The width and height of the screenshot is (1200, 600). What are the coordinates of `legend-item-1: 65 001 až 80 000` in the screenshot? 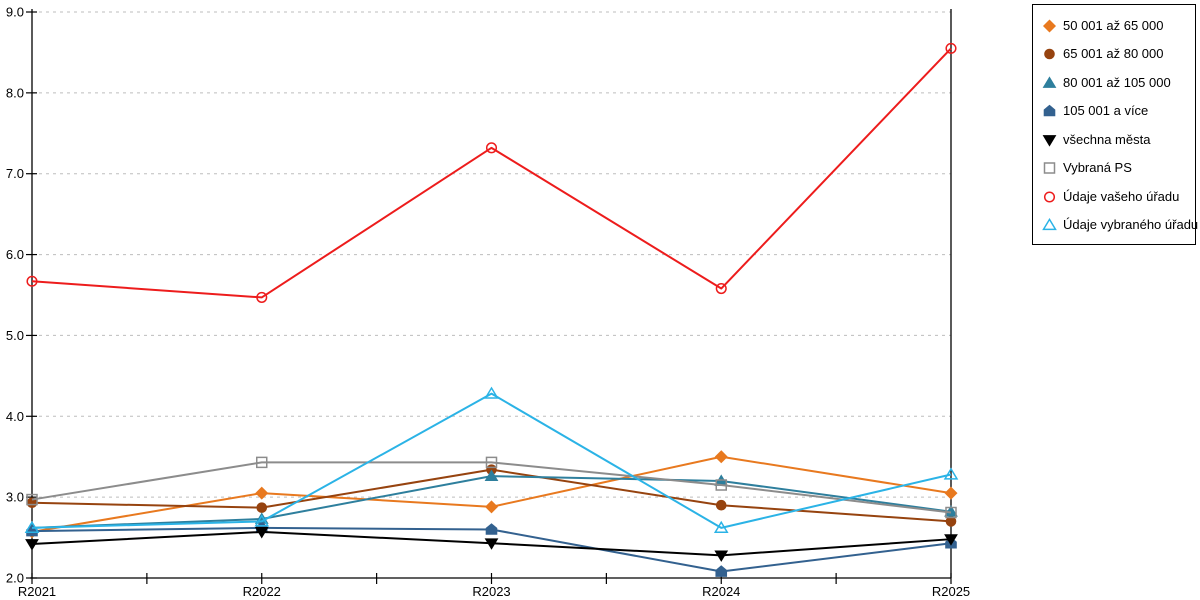 It's located at (1114, 54).